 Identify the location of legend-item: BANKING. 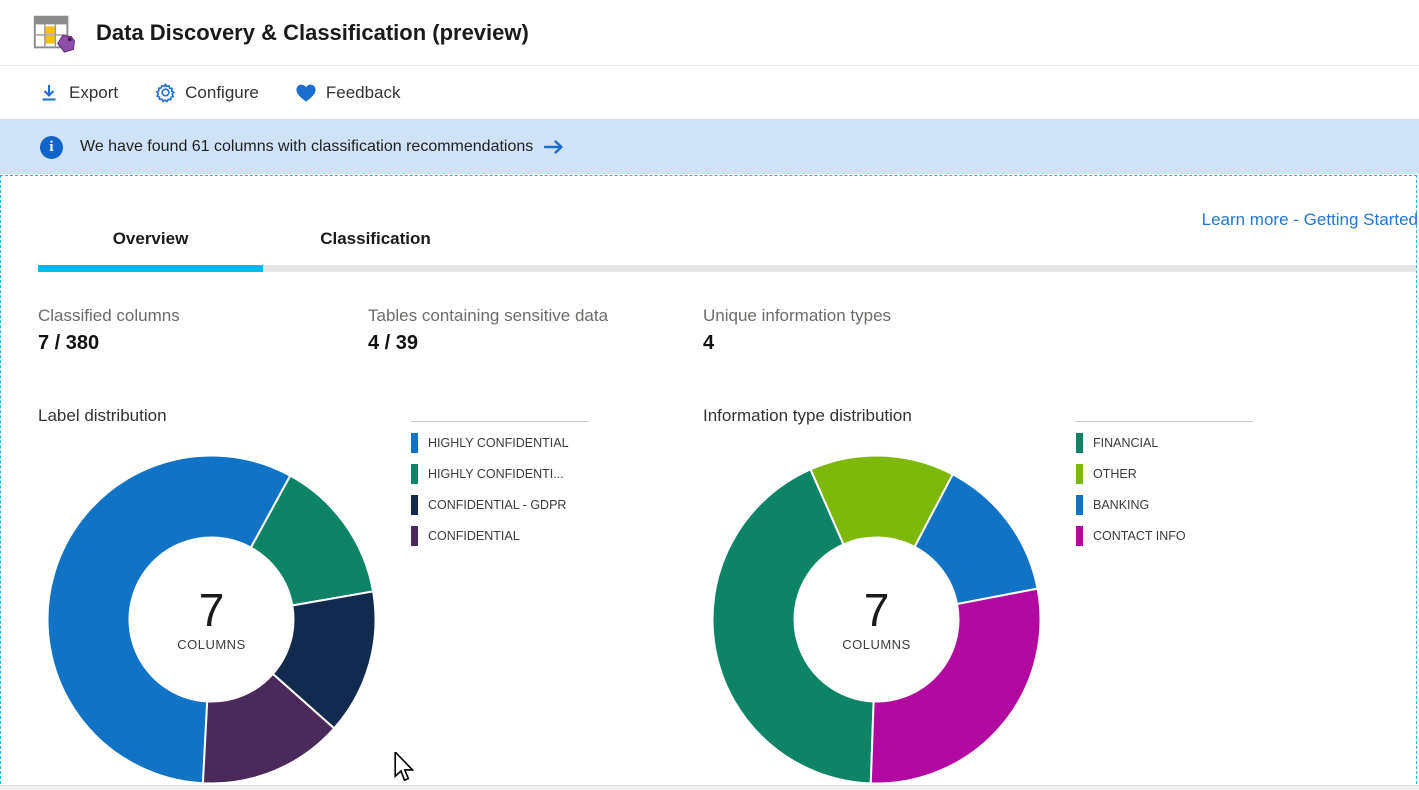
(1164, 504).